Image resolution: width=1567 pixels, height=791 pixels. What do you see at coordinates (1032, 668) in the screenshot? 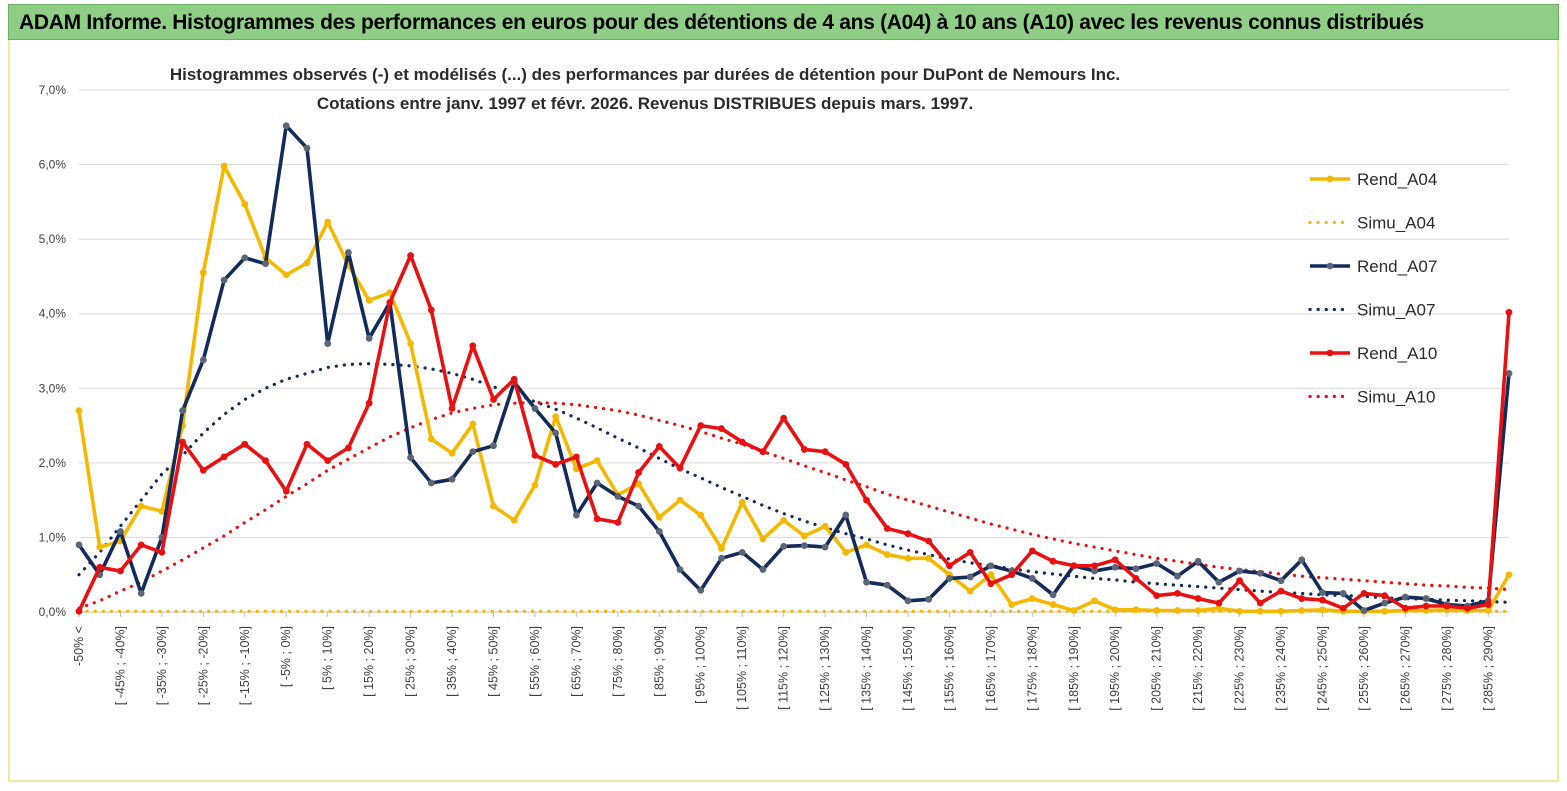
I see `x-tick-label: [ 175% ; 180%]` at bounding box center [1032, 668].